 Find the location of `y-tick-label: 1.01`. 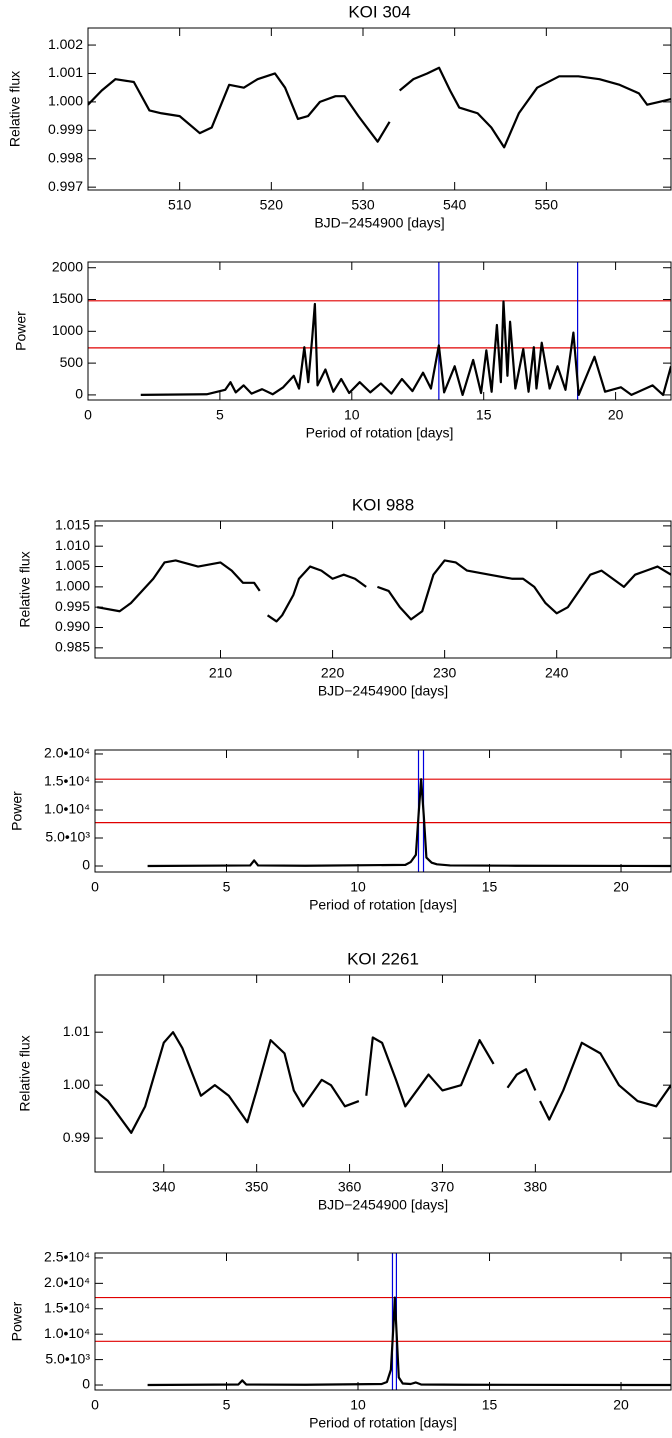

y-tick-label: 1.01 is located at coordinates (76, 1031).